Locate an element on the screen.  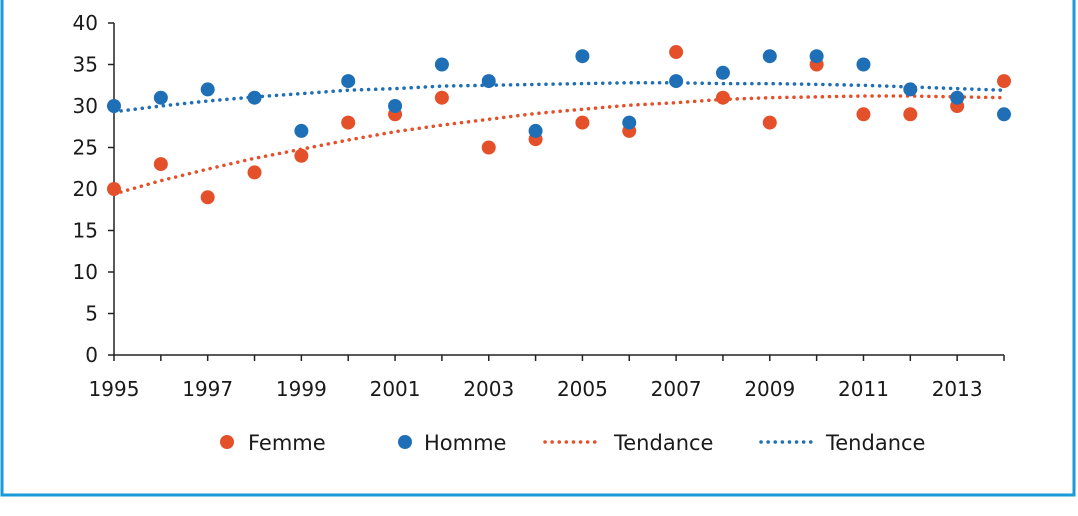
point-femme-2012 is located at coordinates (910, 114).